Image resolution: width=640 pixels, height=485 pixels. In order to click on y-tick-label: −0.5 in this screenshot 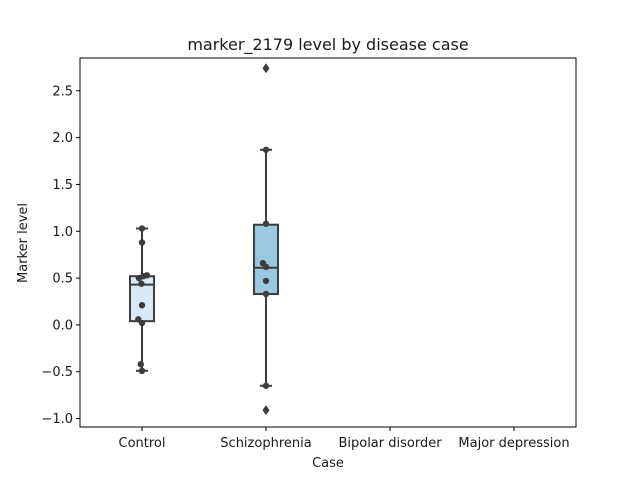, I will do `click(57, 372)`.